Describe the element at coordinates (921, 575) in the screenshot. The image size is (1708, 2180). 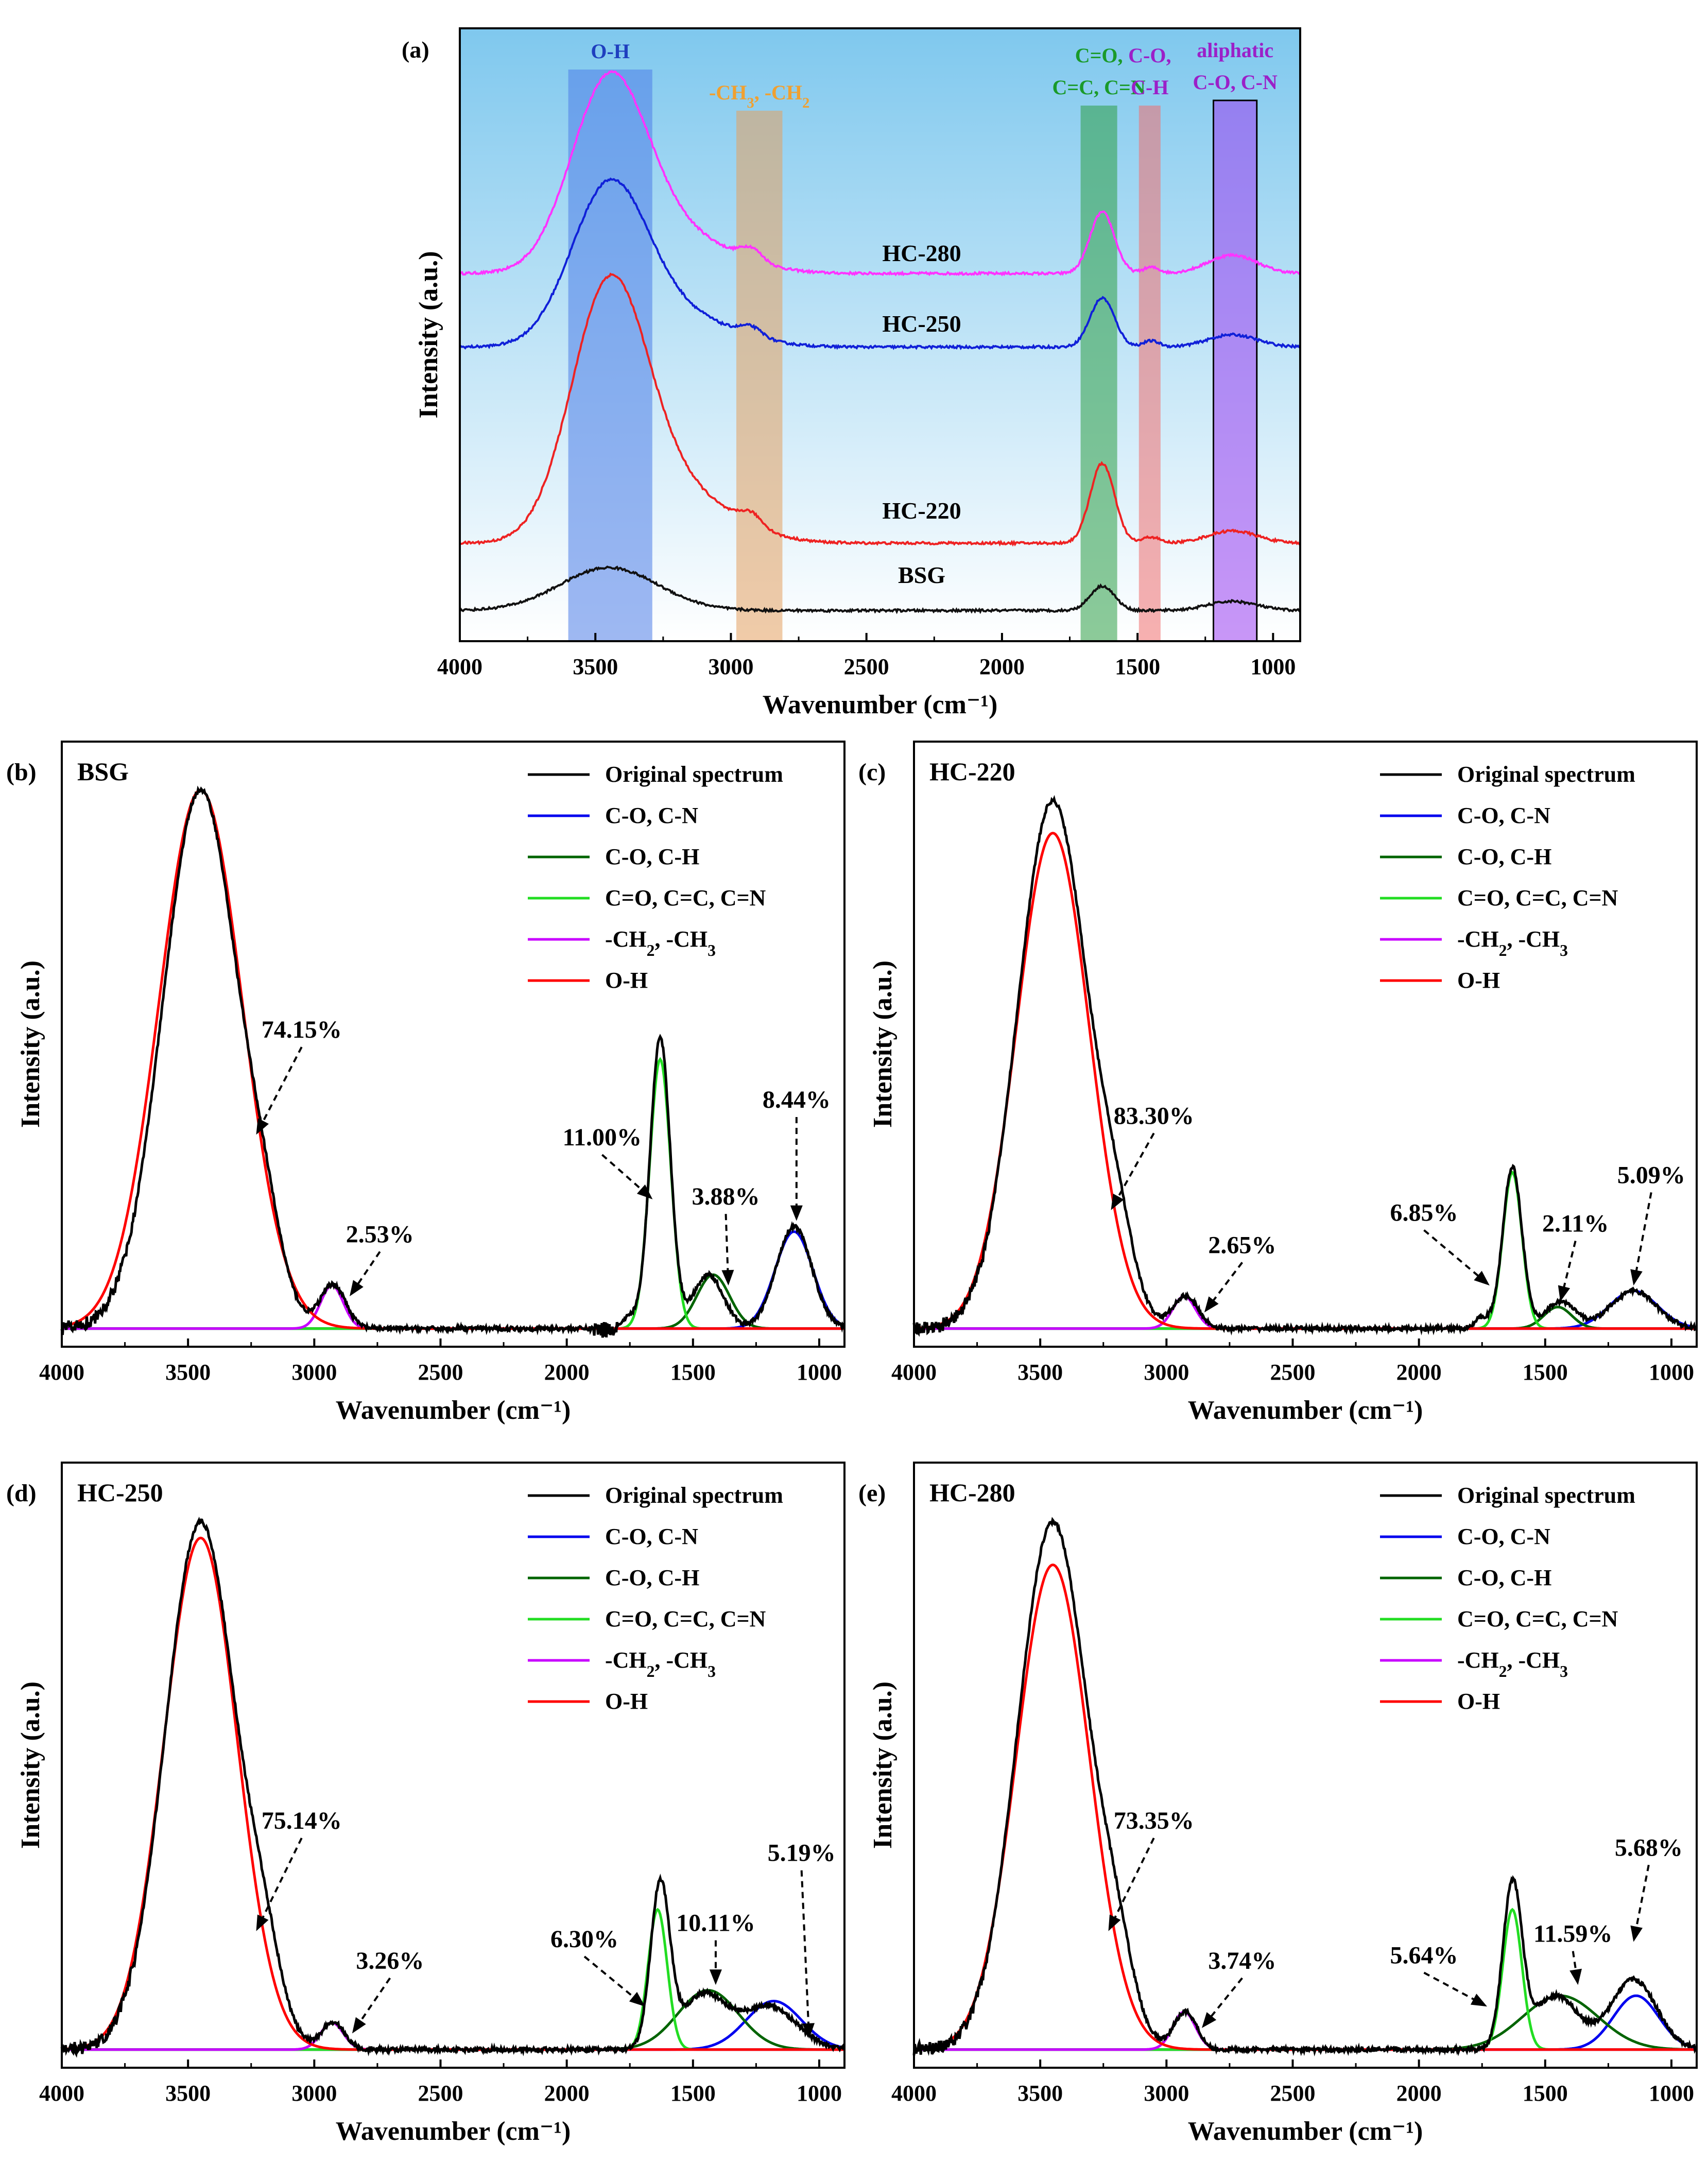
I see `series-label: BSG` at that location.